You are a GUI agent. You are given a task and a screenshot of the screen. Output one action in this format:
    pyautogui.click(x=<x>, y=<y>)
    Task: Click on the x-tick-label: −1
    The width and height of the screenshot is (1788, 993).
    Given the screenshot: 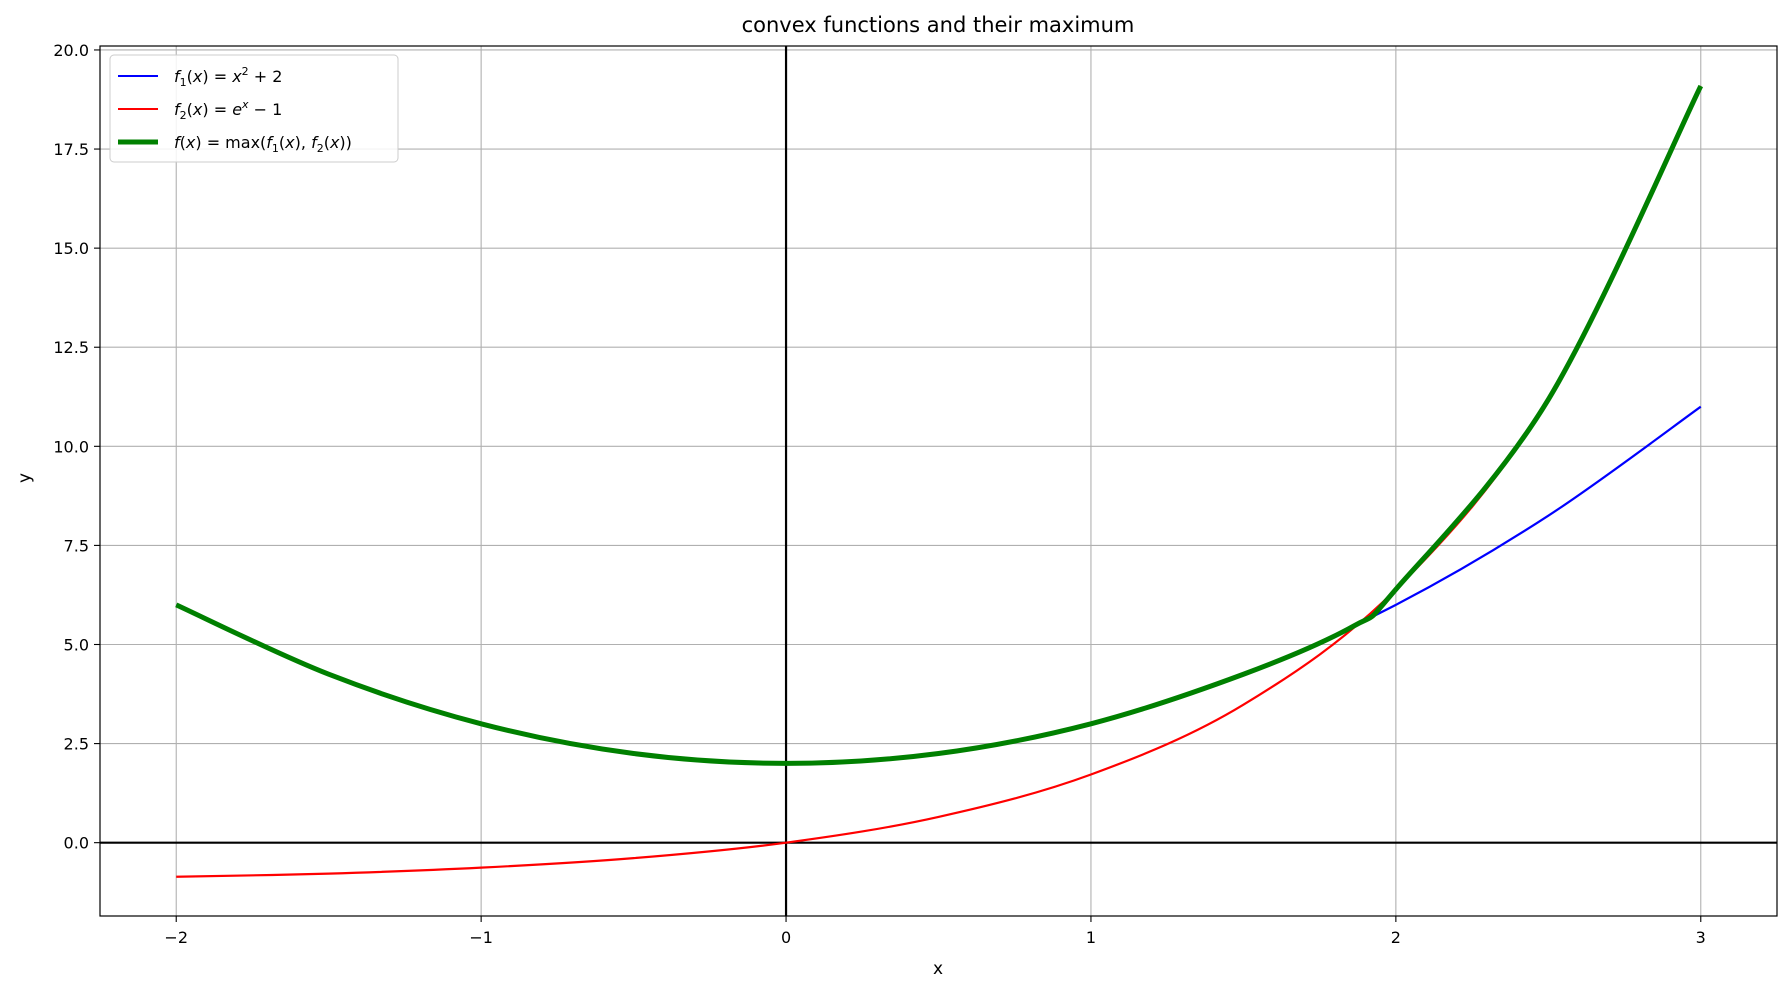 What is the action you would take?
    pyautogui.click(x=481, y=937)
    